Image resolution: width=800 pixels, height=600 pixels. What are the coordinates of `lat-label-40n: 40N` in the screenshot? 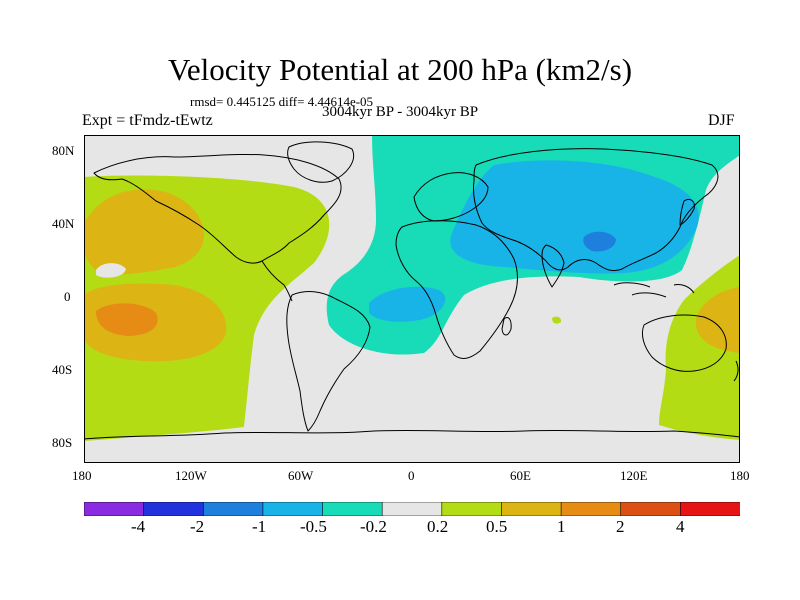 It's located at (63, 223).